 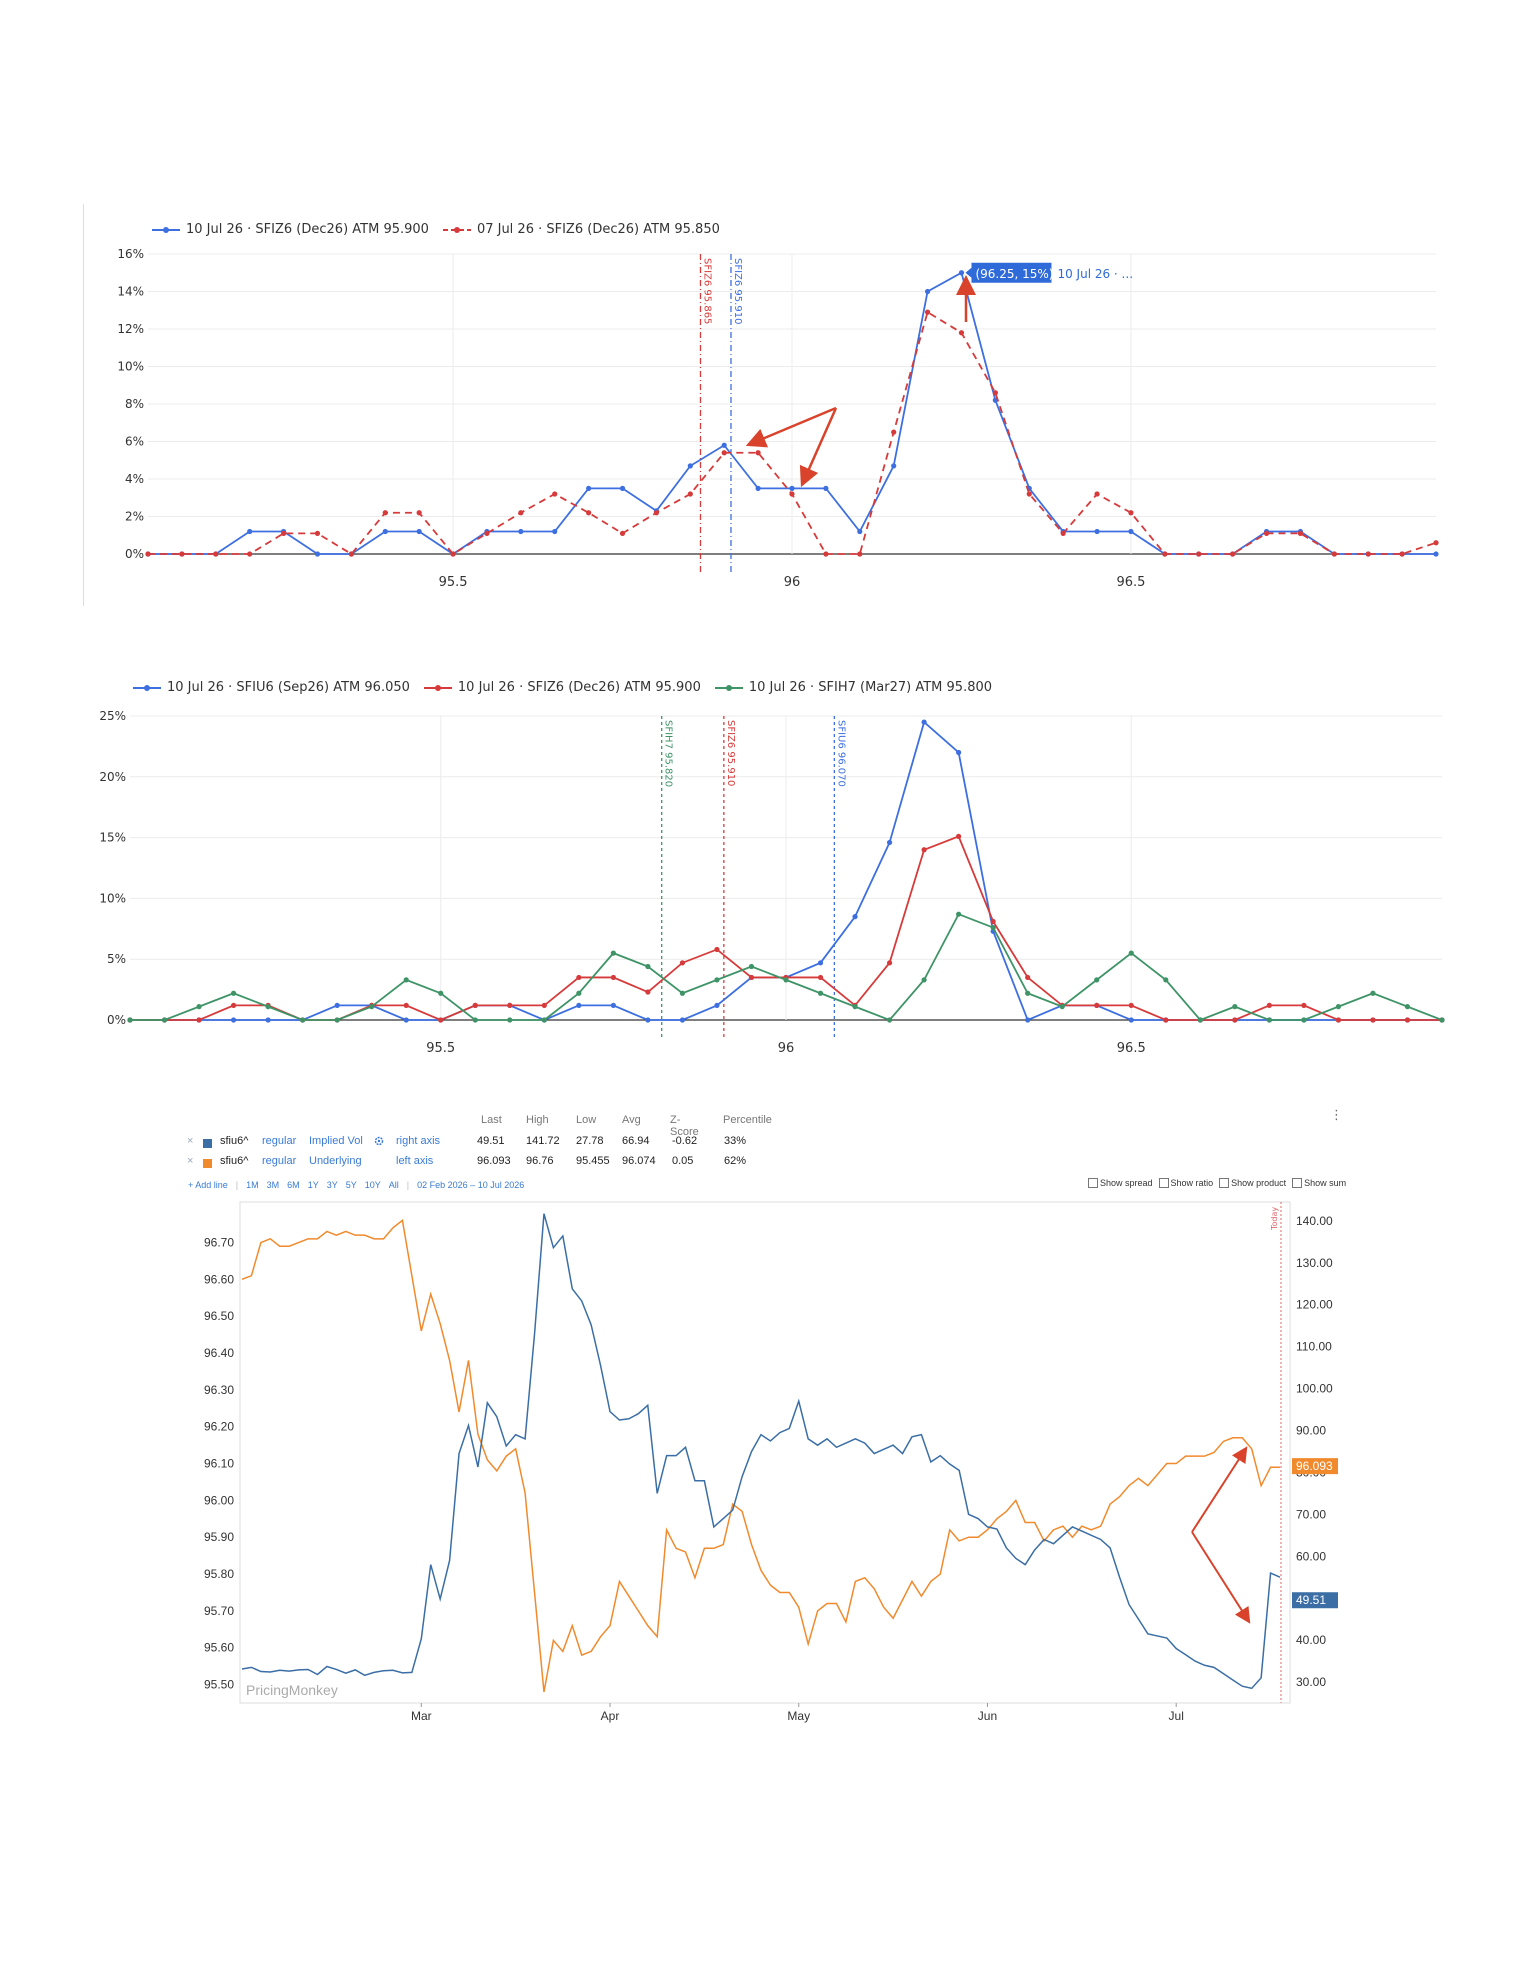 What do you see at coordinates (219, 1353) in the screenshot?
I see `left-axis-tick: 96.40` at bounding box center [219, 1353].